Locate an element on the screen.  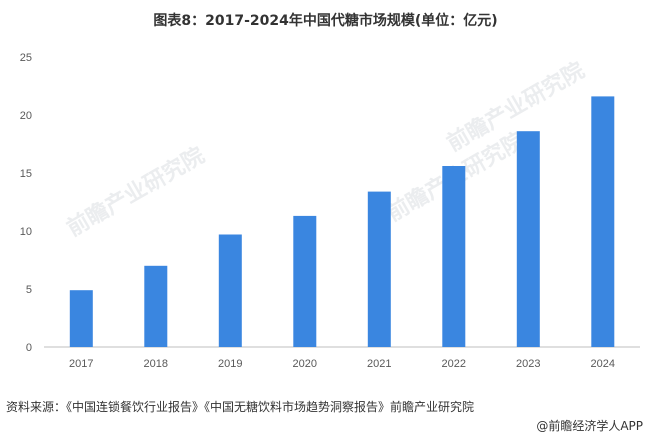
chart-title: 图表8：2017-2024年中国代糖市场规模(单位：亿元) is located at coordinates (325, 21).